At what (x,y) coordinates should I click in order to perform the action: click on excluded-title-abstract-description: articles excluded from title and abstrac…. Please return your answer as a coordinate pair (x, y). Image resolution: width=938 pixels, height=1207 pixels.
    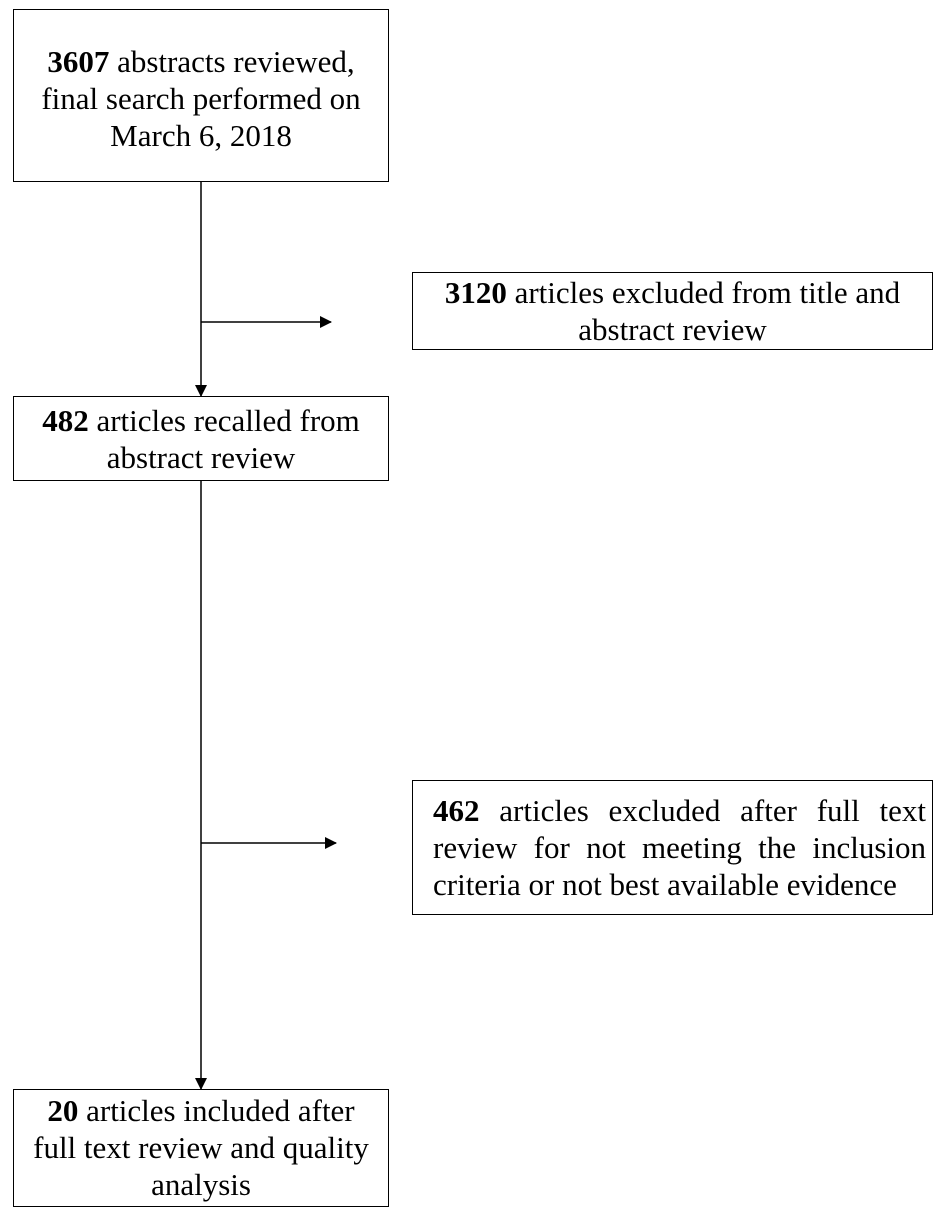
    Looking at the image, I should click on (703, 311).